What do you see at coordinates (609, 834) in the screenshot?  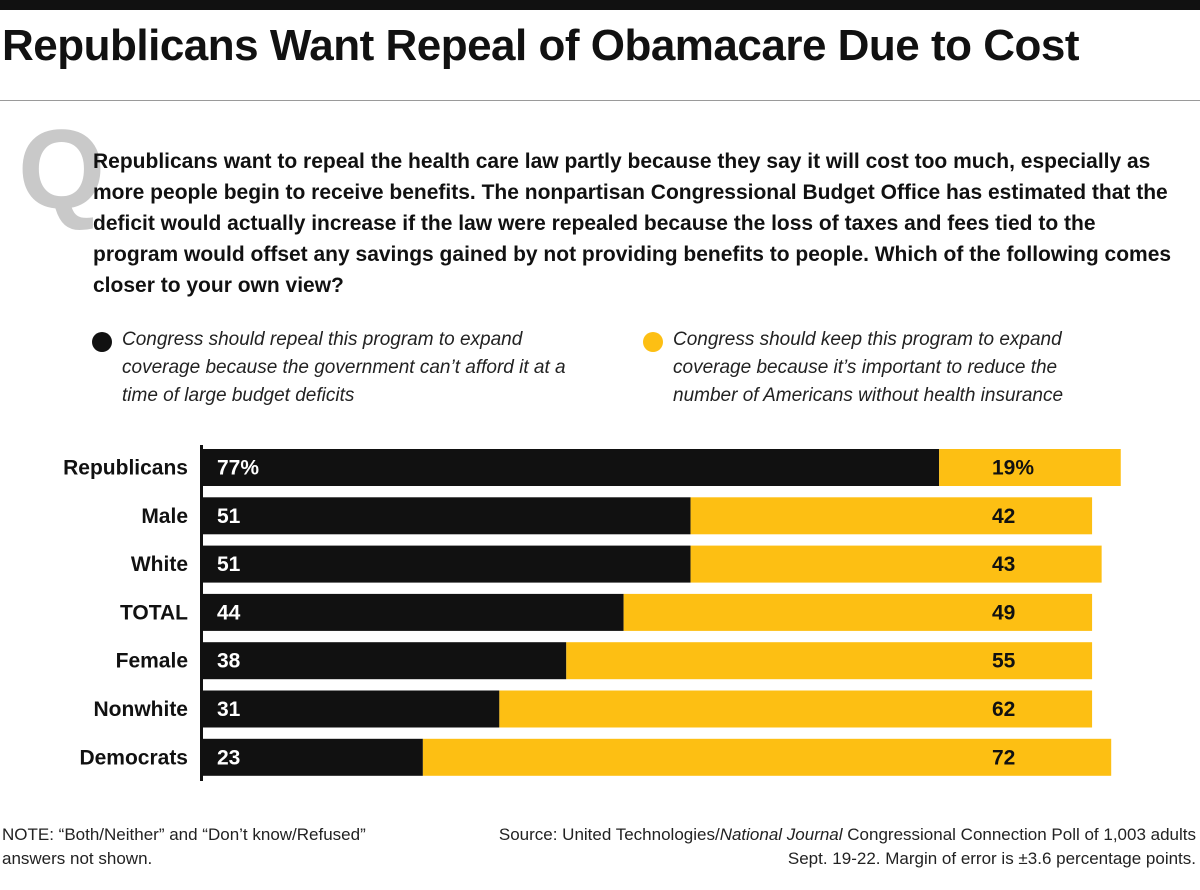 I see `source-prefix: Source: United Technologies/` at bounding box center [609, 834].